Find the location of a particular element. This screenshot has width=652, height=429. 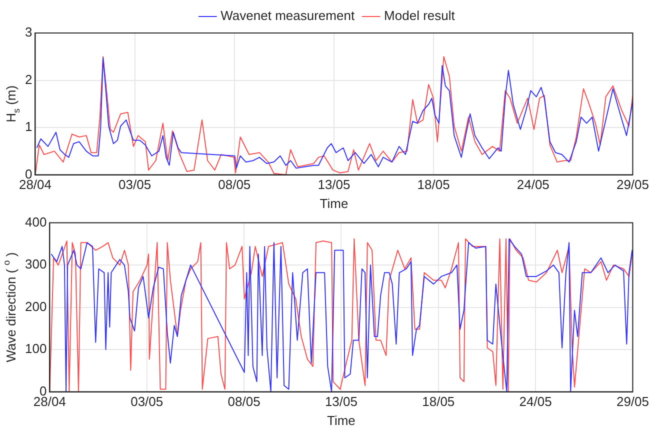

y-tick-label: 400 is located at coordinates (35, 222).